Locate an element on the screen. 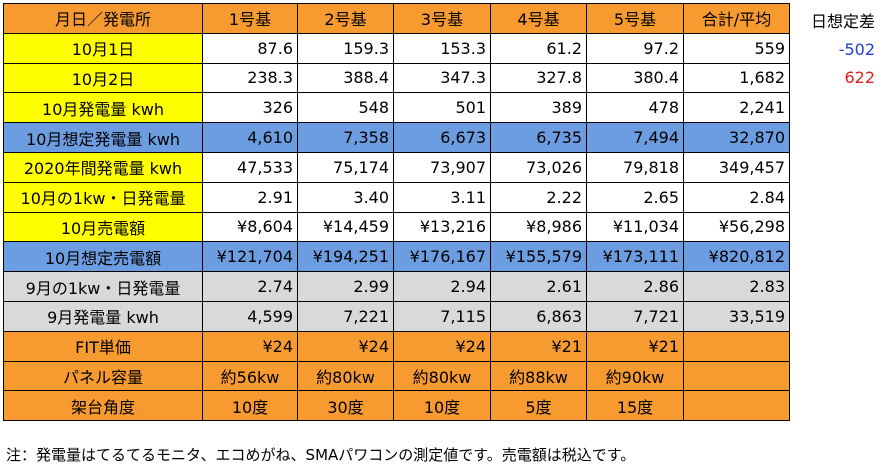  header-cell: 5号基 is located at coordinates (635, 18).